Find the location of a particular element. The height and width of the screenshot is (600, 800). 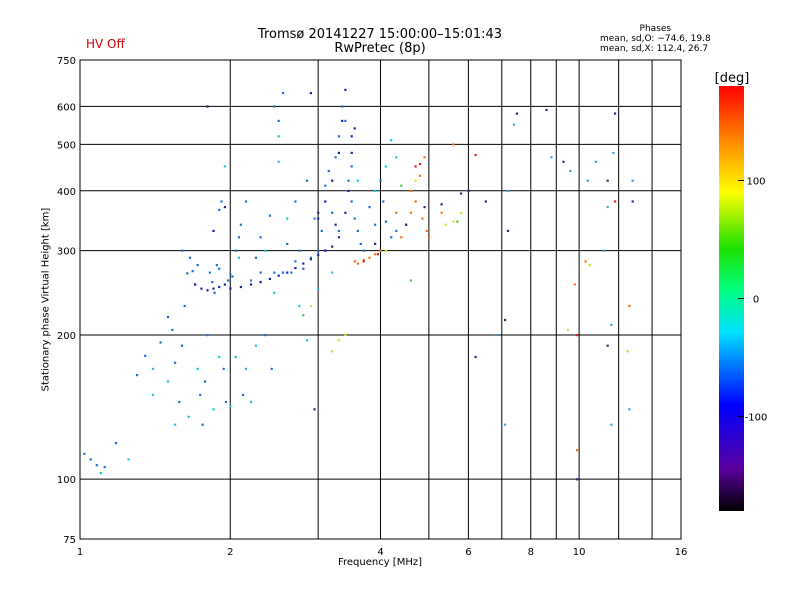

hv-status-label: HV Off is located at coordinates (105, 44).